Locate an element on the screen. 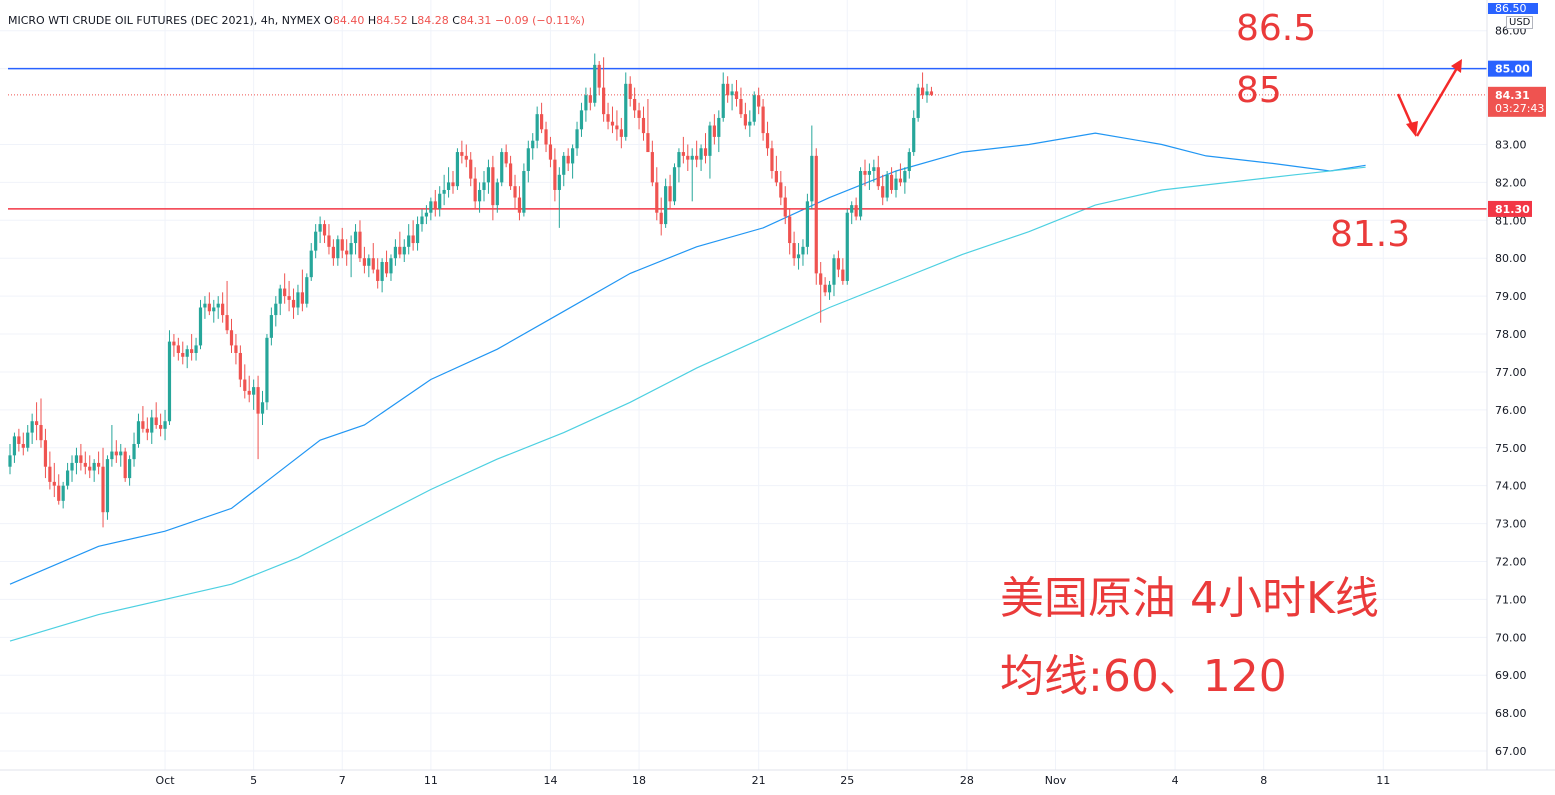  y-tick-label: 67.00 is located at coordinates (1511, 751).